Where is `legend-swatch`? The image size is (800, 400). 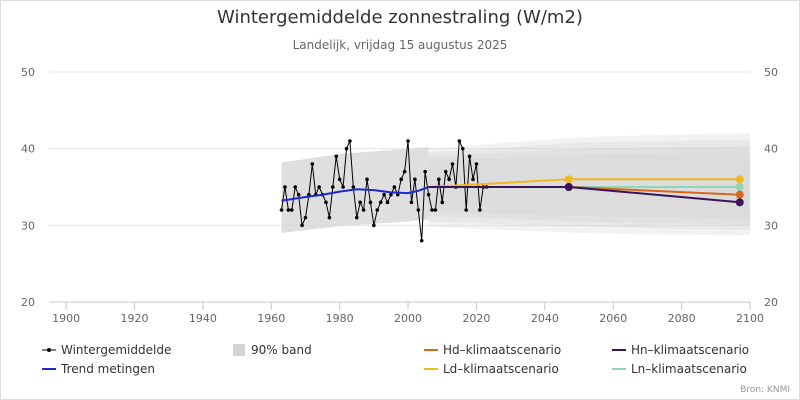
legend-swatch is located at coordinates (239, 350).